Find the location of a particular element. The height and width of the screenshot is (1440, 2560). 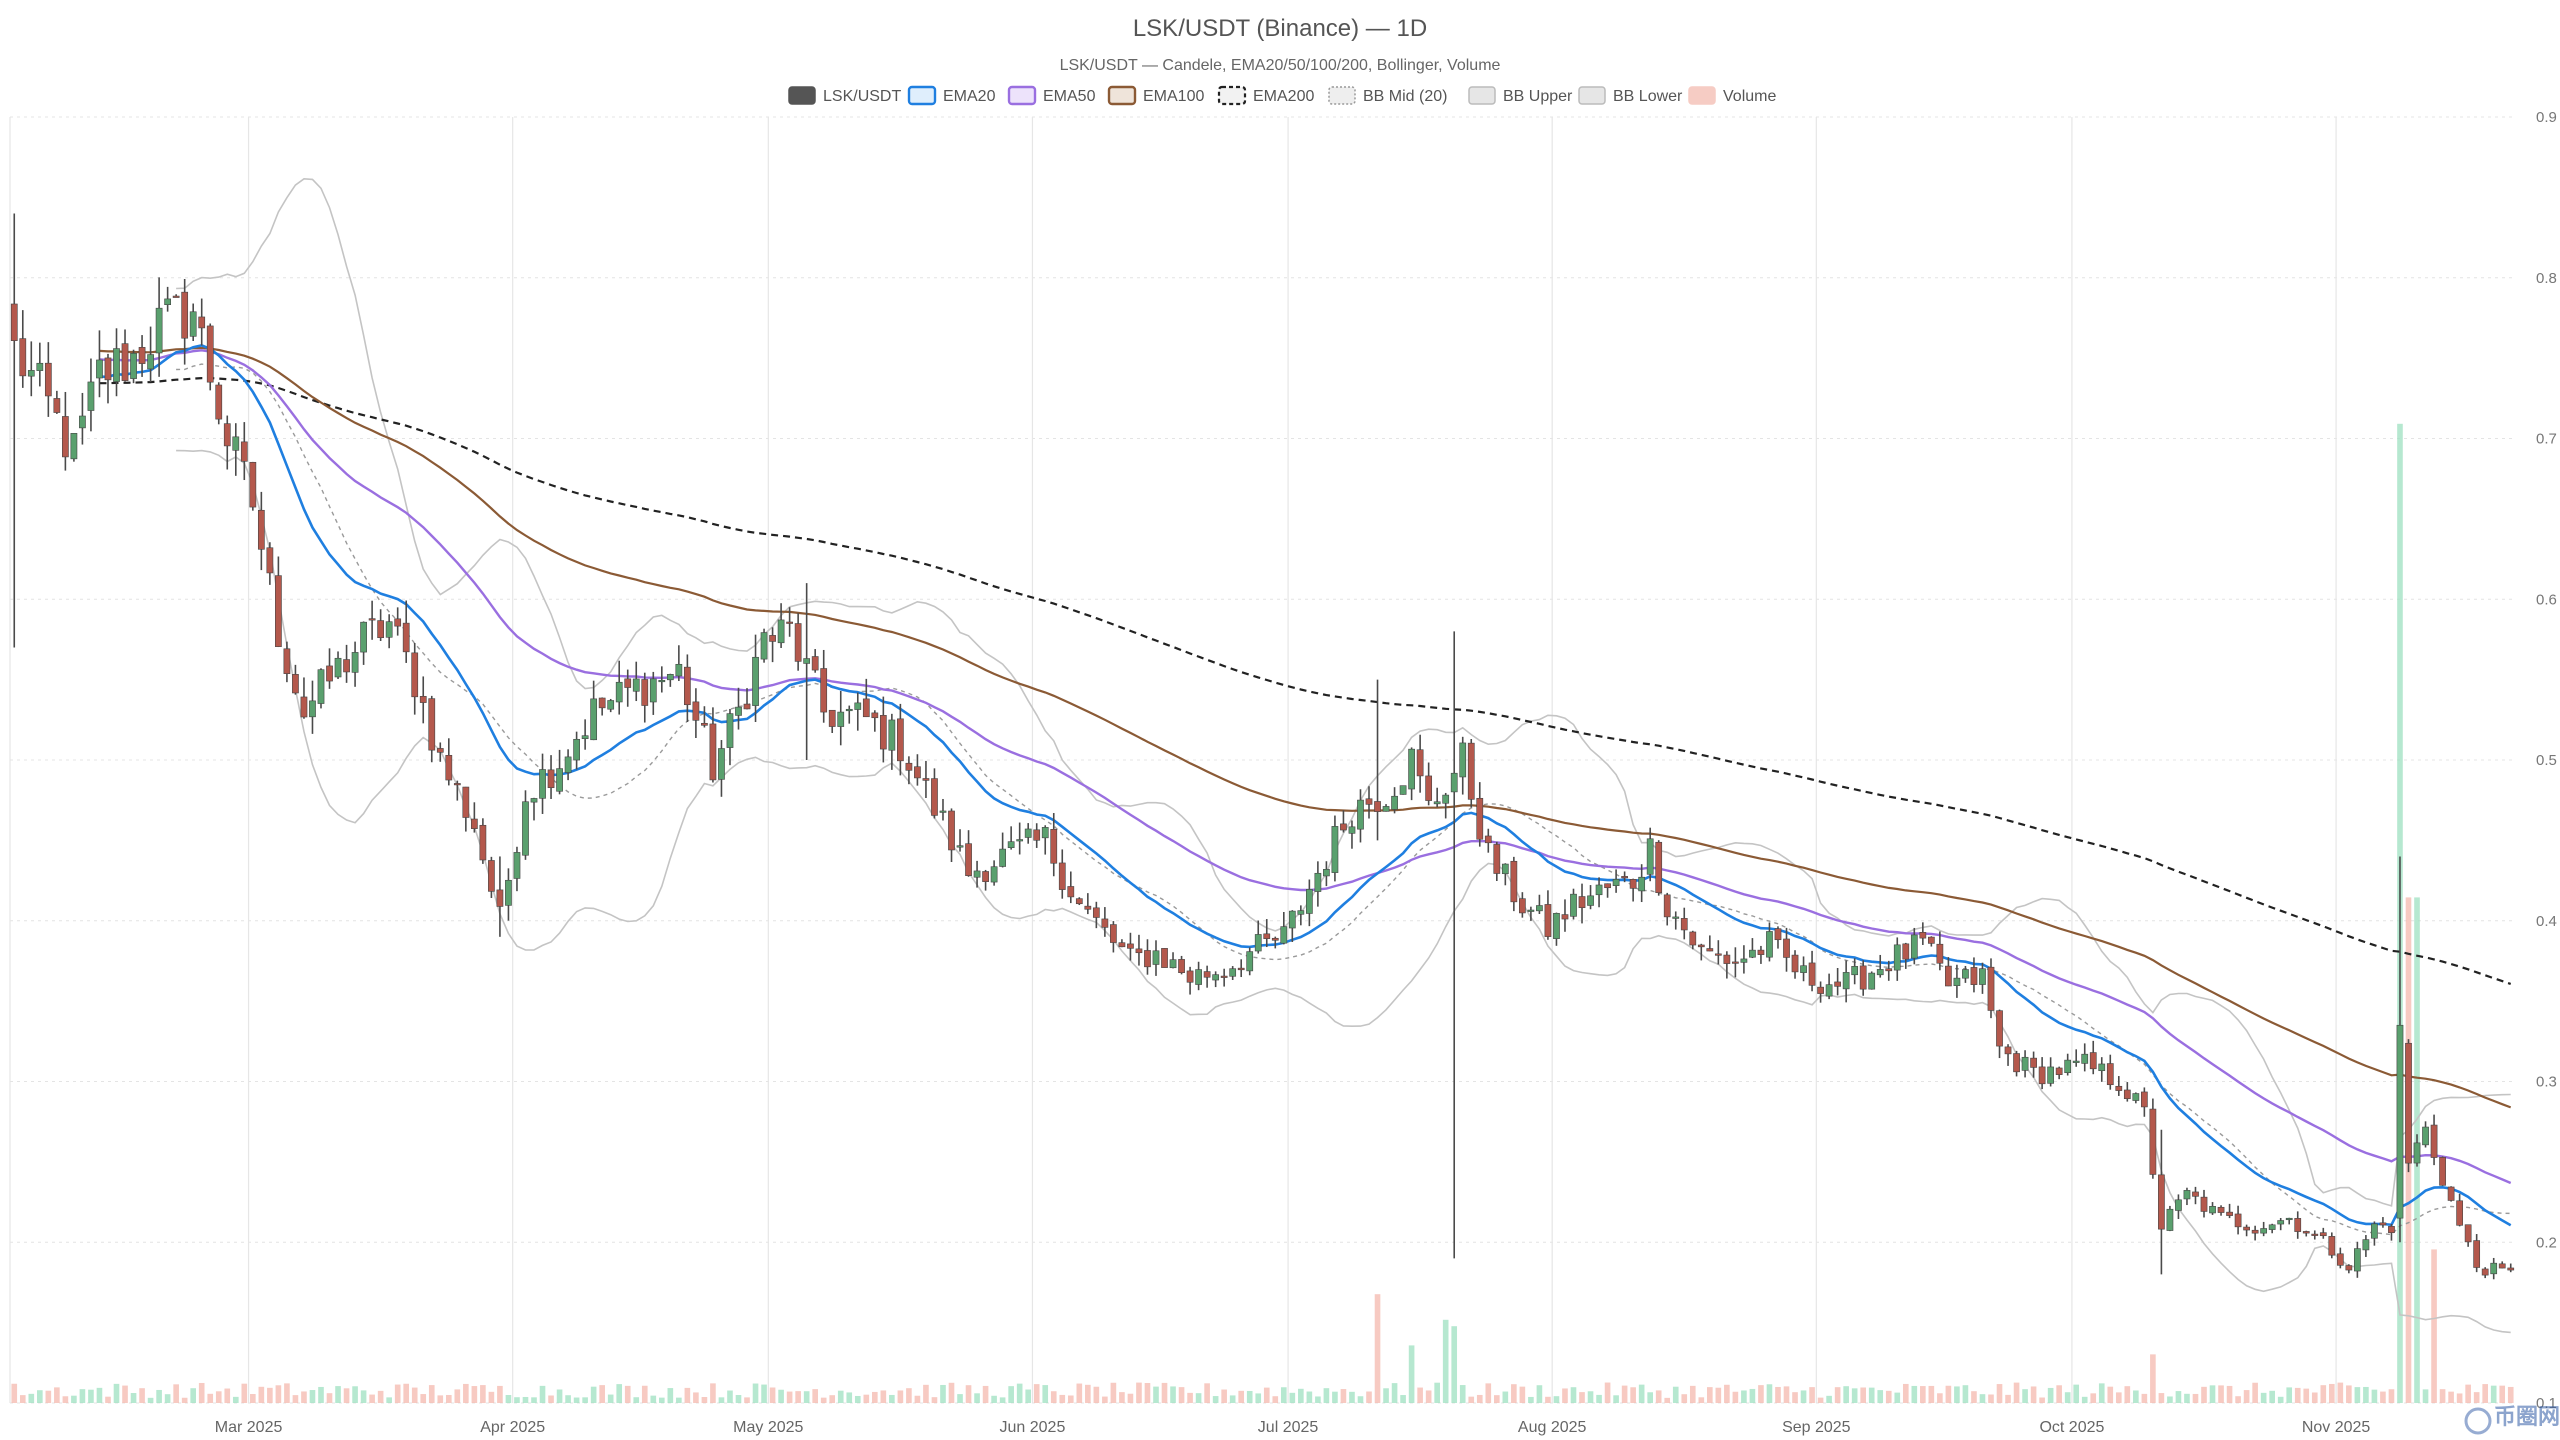

legend-item-ema20: EMA20 is located at coordinates (951, 95).